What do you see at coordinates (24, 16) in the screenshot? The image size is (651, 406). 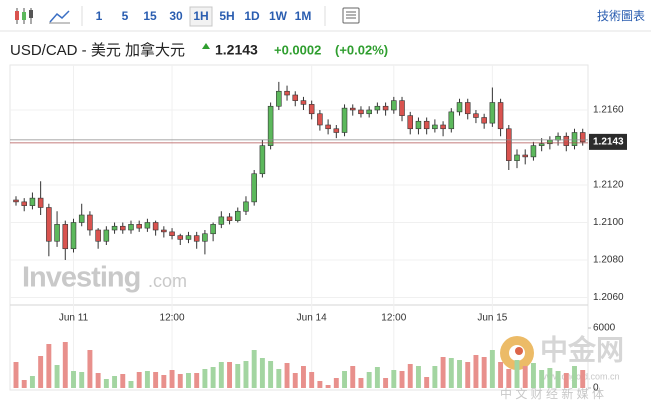 I see `candle-icon` at bounding box center [24, 16].